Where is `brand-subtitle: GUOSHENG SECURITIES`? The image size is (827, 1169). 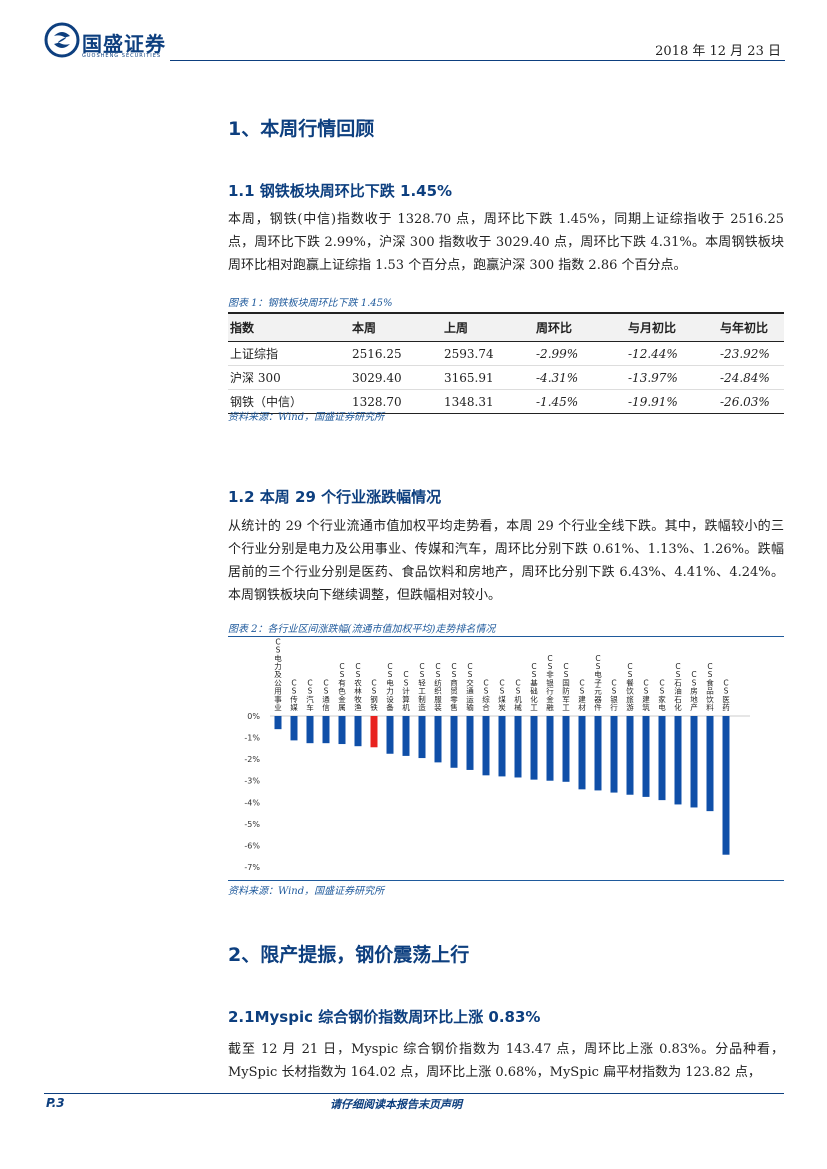 brand-subtitle: GUOSHENG SECURITIES is located at coordinates (122, 56).